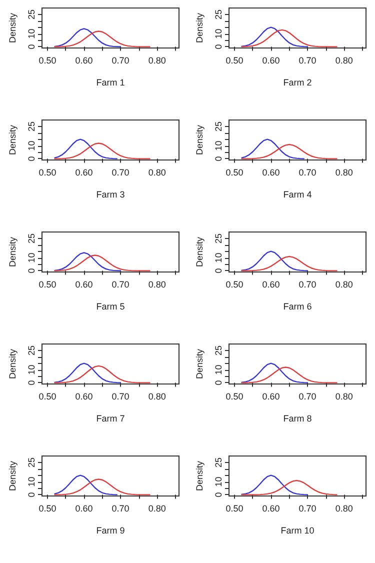 This screenshot has height=563, width=375. I want to click on x-axis-title: Farm 5, so click(110, 307).